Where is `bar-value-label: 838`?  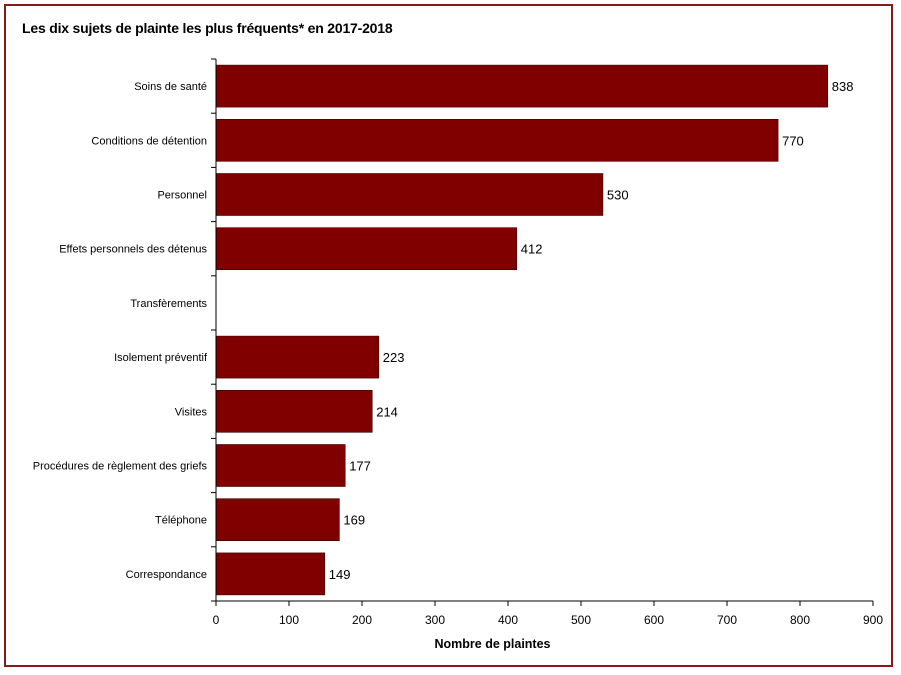
bar-value-label: 838 is located at coordinates (843, 86).